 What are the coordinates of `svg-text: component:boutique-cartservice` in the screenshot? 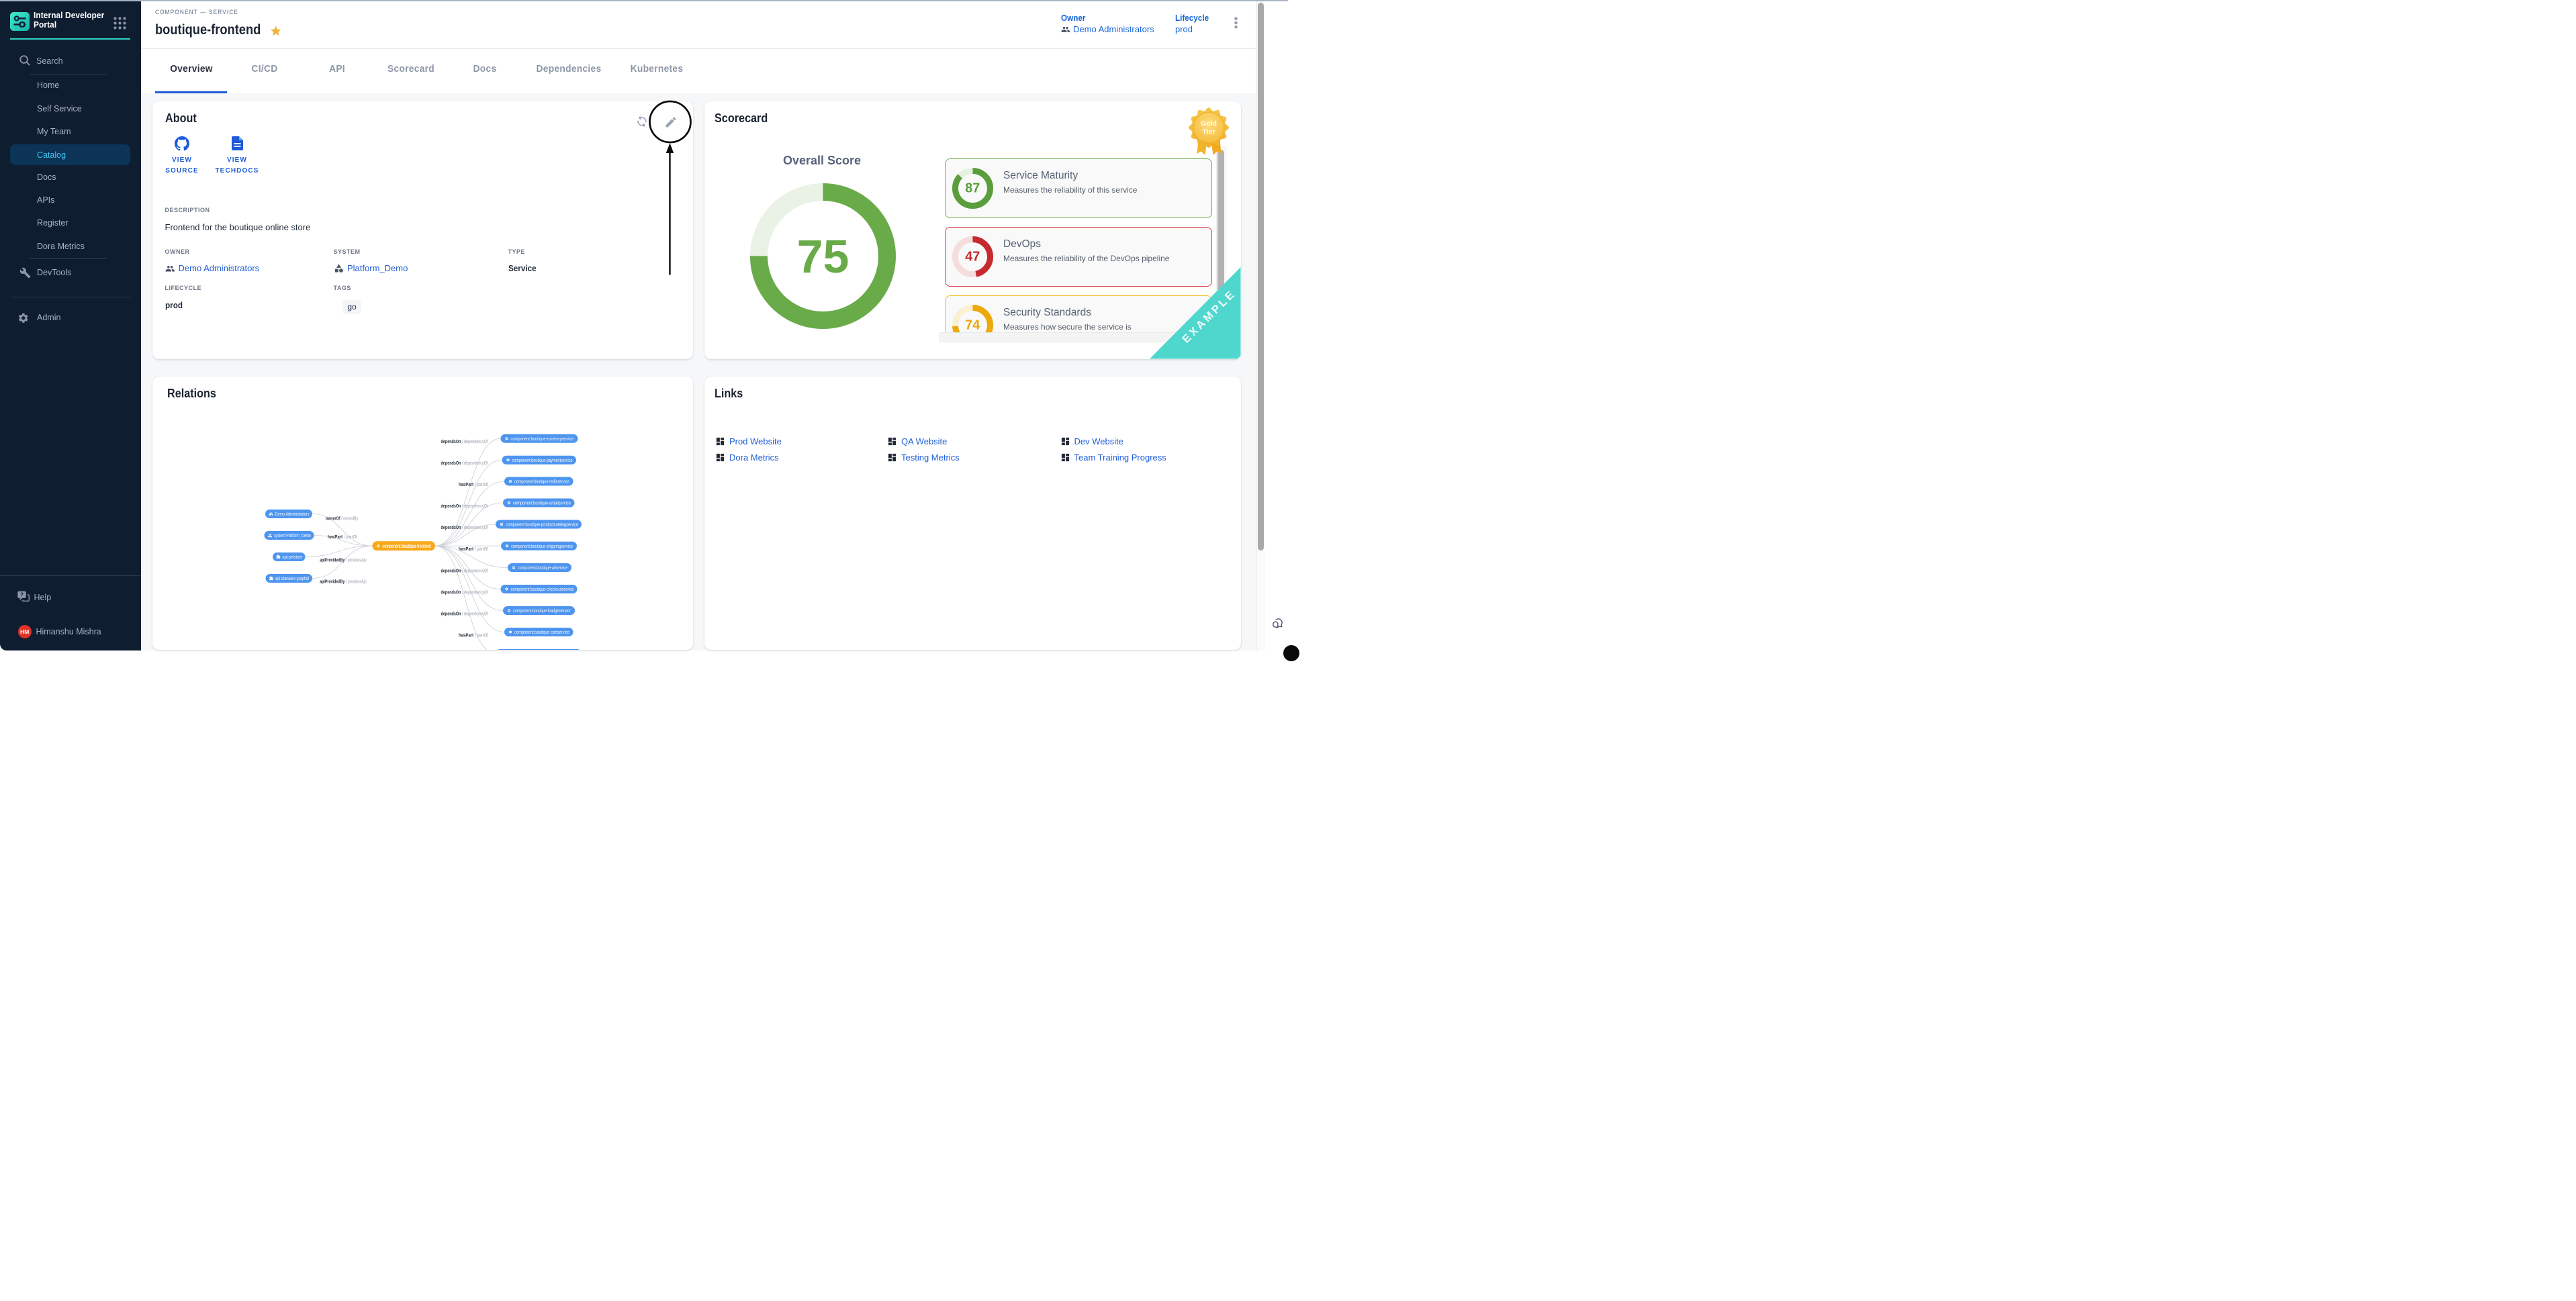 It's located at (541, 632).